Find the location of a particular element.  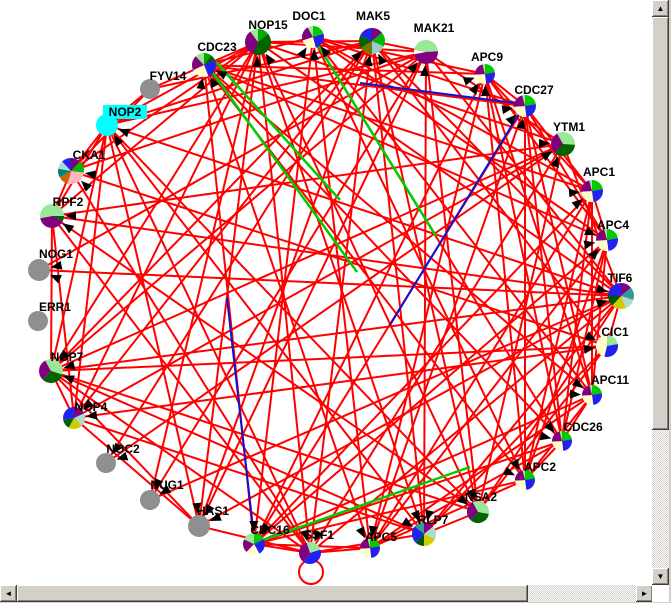

node-TIF6 is located at coordinates (620, 296).